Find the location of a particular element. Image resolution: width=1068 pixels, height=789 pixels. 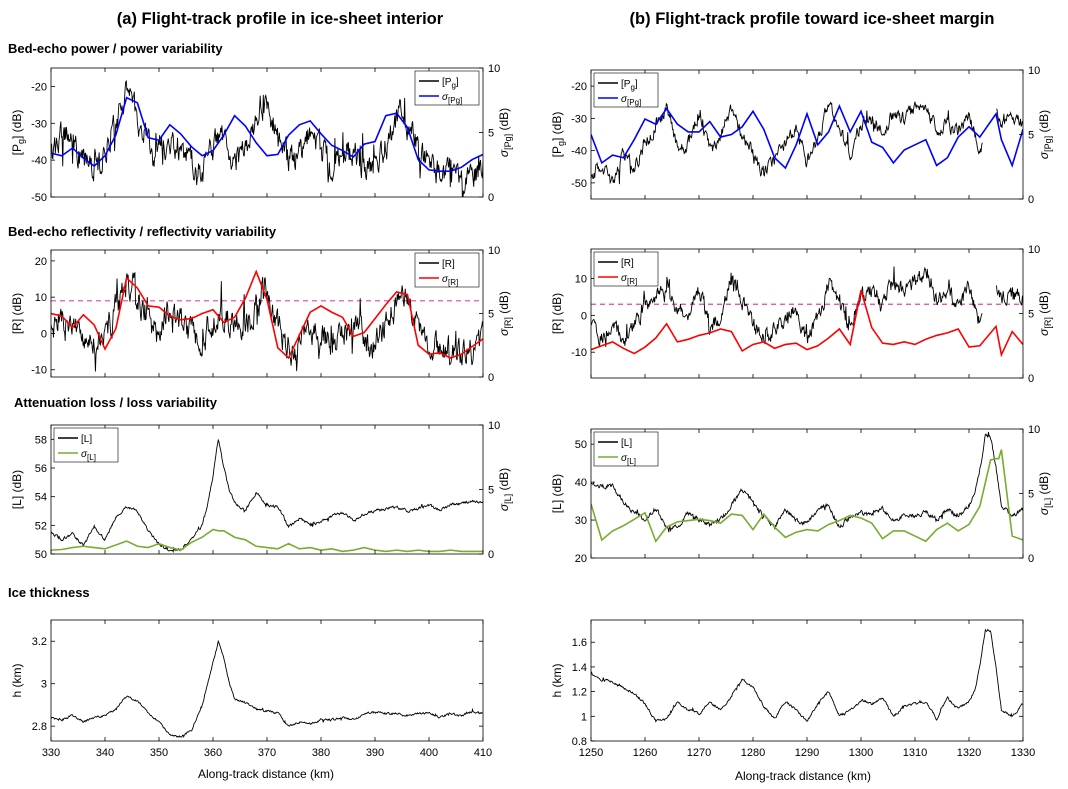

legend: [L] σ[L] is located at coordinates (626, 449).